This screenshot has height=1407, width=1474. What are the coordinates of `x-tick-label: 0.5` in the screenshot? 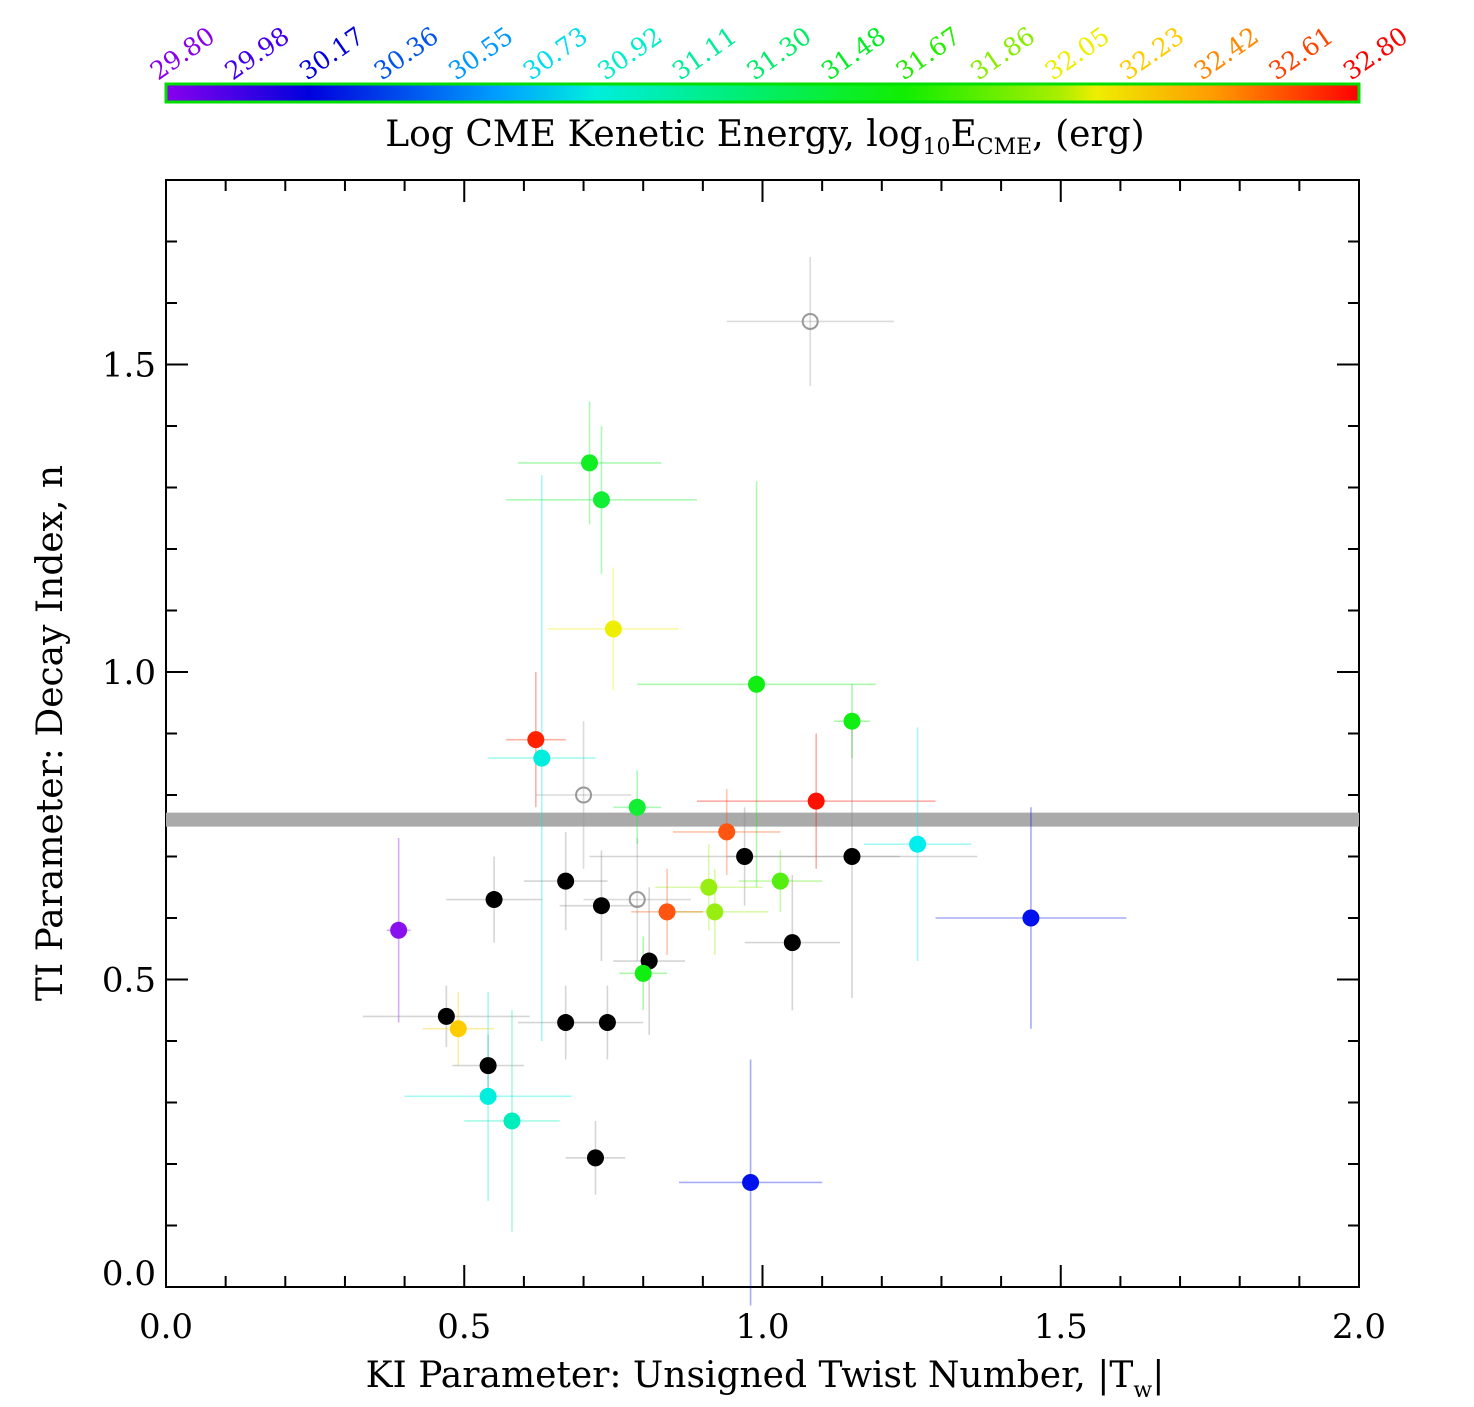 It's located at (464, 1327).